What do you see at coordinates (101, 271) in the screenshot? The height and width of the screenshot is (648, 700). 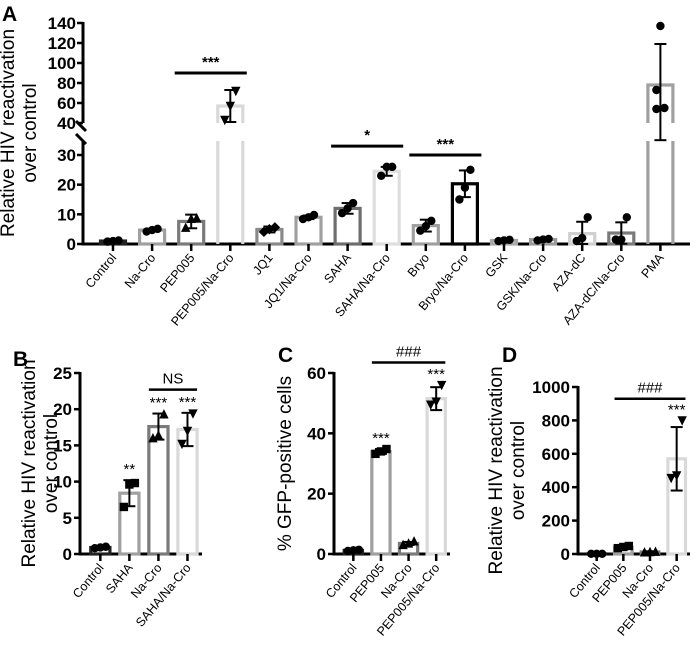 I see `x-tick-label: Control` at bounding box center [101, 271].